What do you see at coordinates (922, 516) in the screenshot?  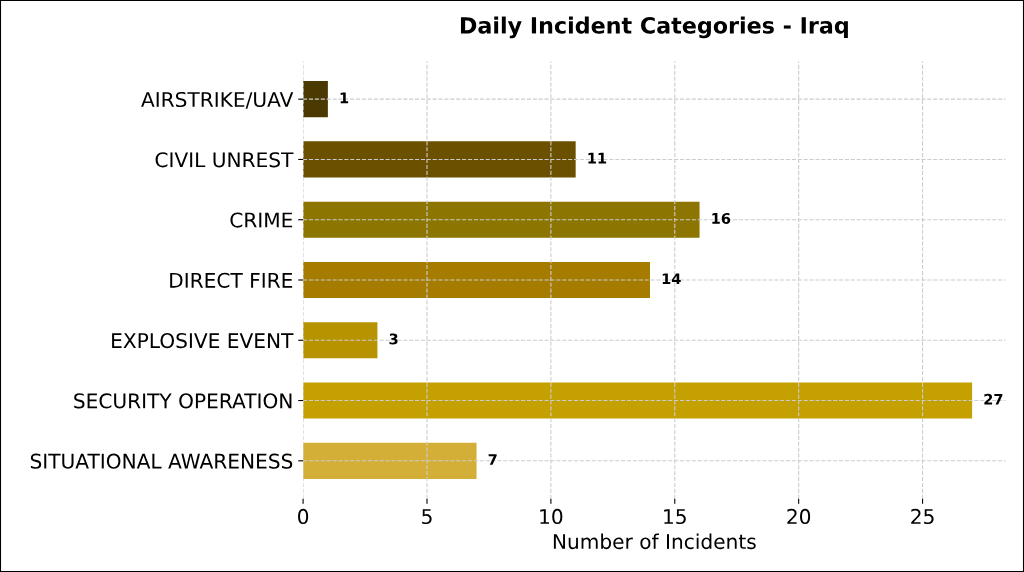 I see `x-tick-label: 25` at bounding box center [922, 516].